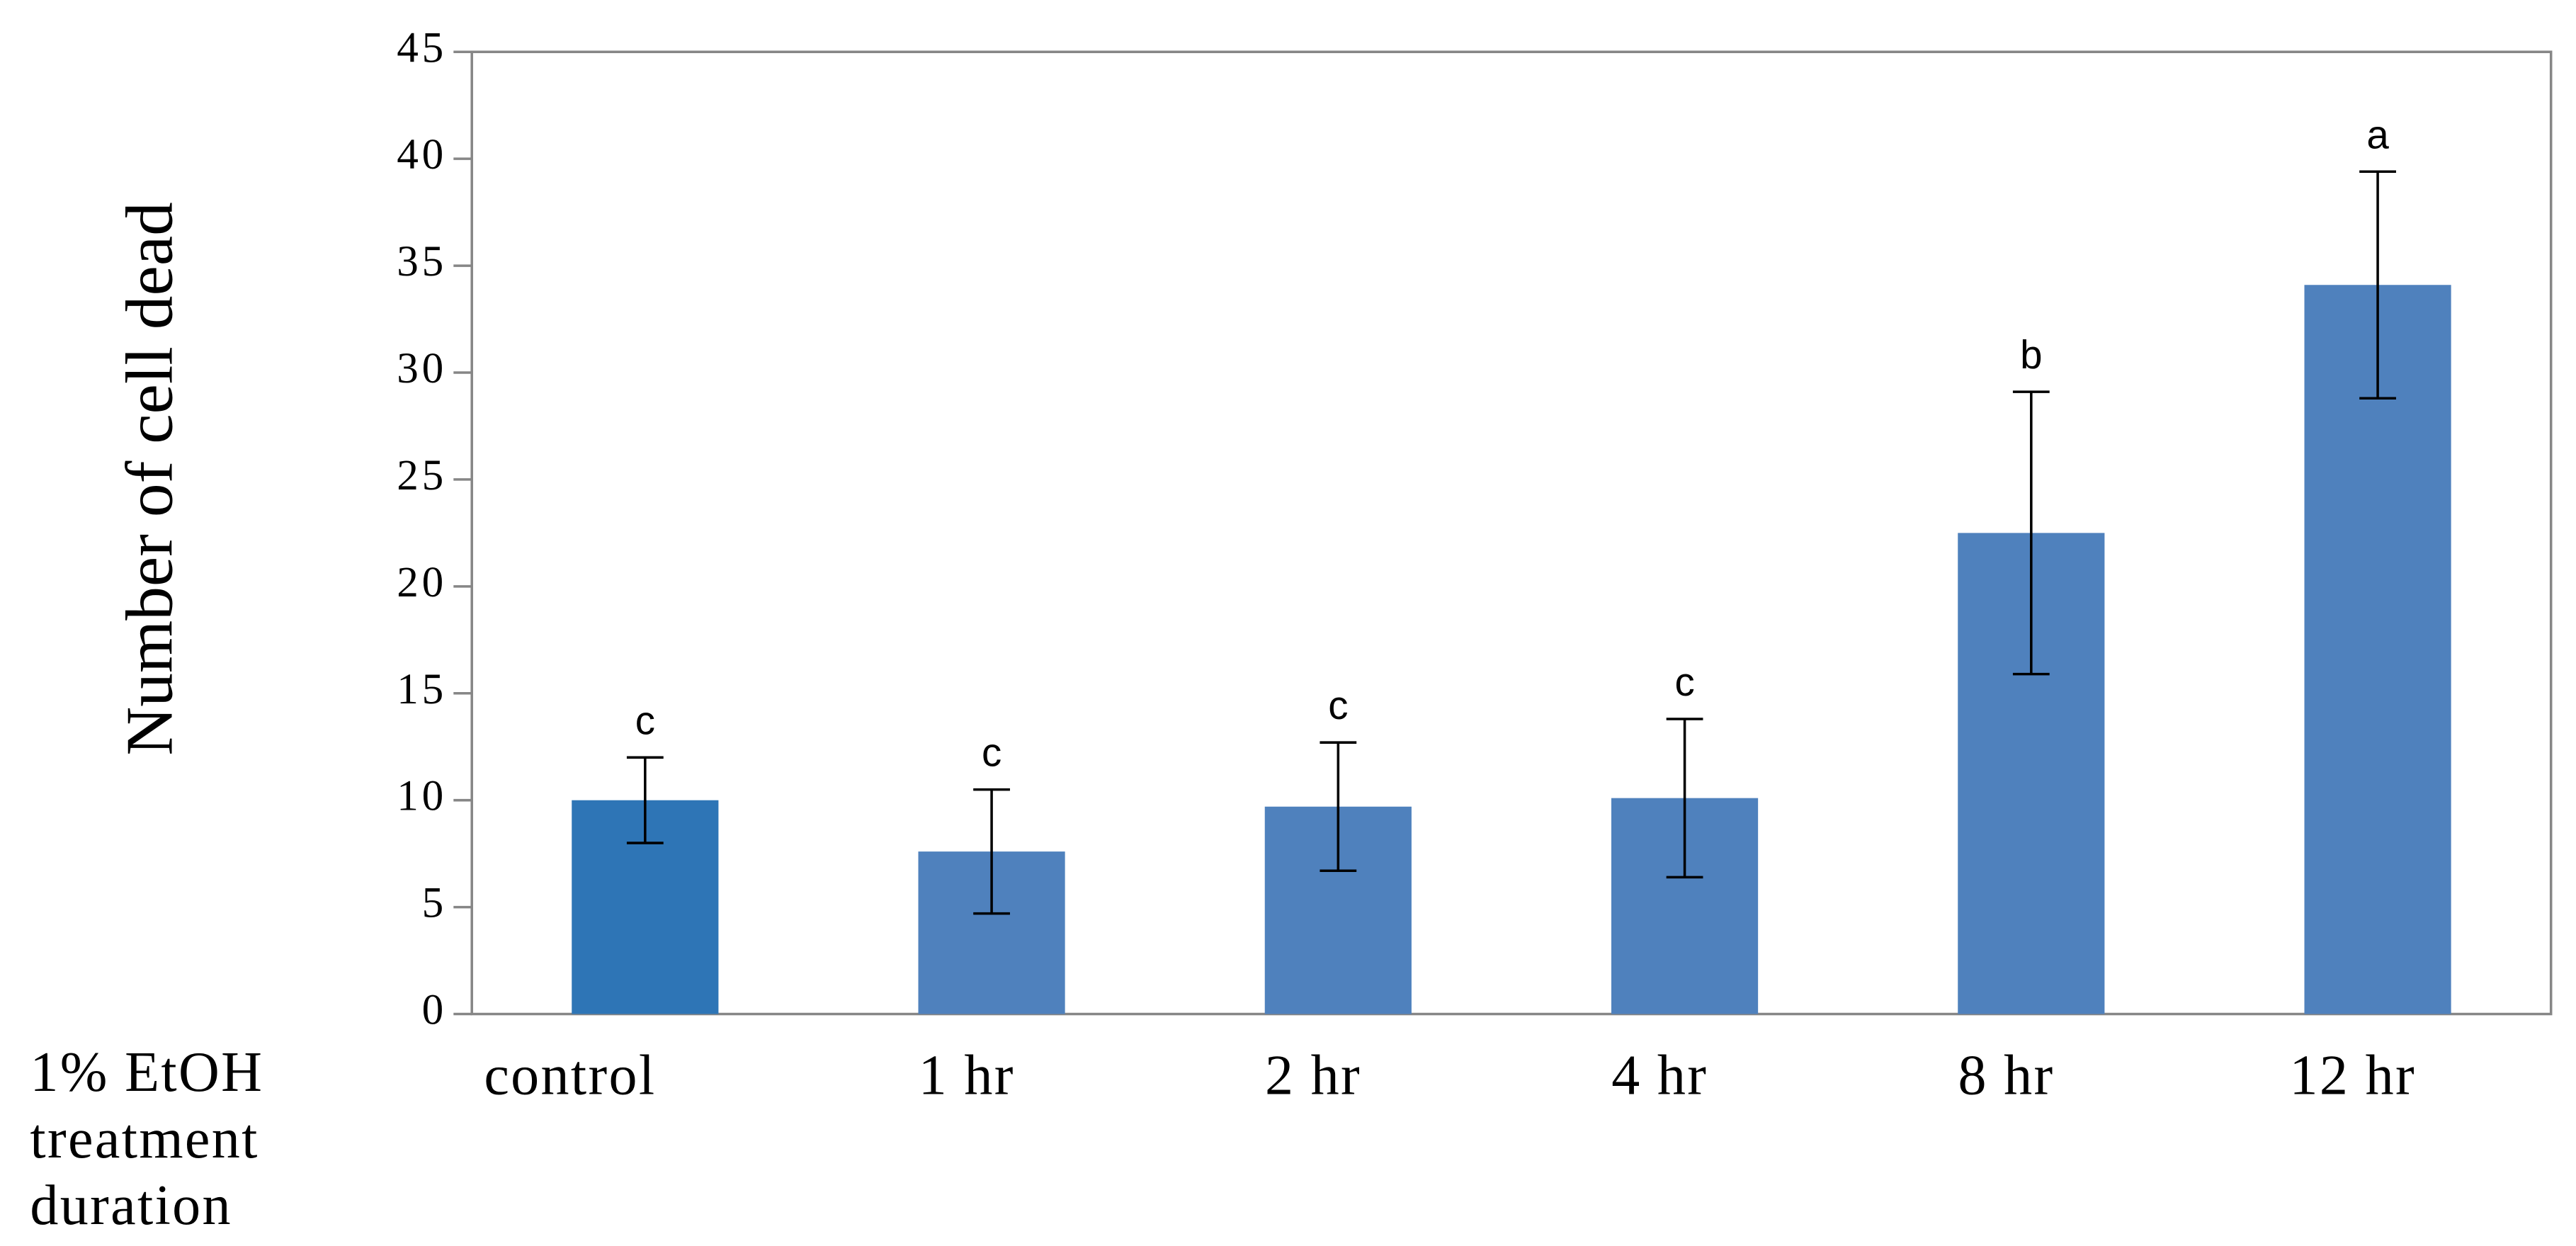 Image resolution: width=2576 pixels, height=1246 pixels. What do you see at coordinates (1313, 1076) in the screenshot?
I see `x-tick-label: 2 hr` at bounding box center [1313, 1076].